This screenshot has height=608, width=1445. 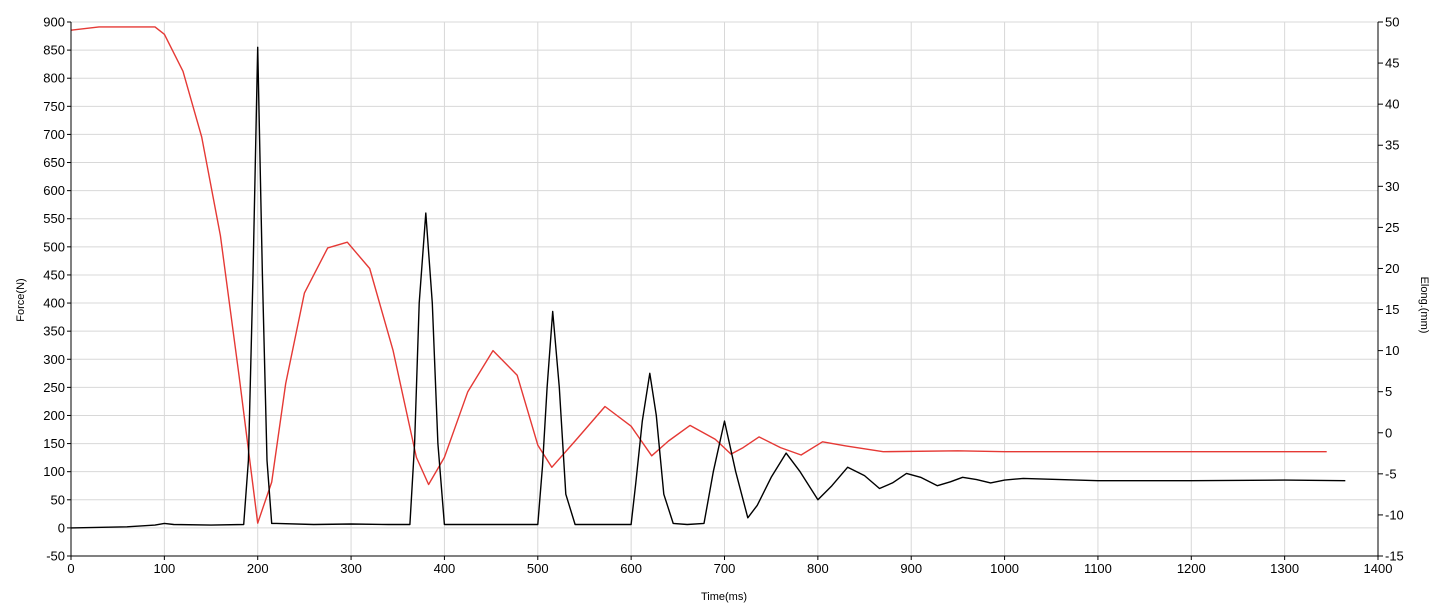 What do you see at coordinates (1392, 350) in the screenshot?
I see `y-right-tick-label: 10` at bounding box center [1392, 350].